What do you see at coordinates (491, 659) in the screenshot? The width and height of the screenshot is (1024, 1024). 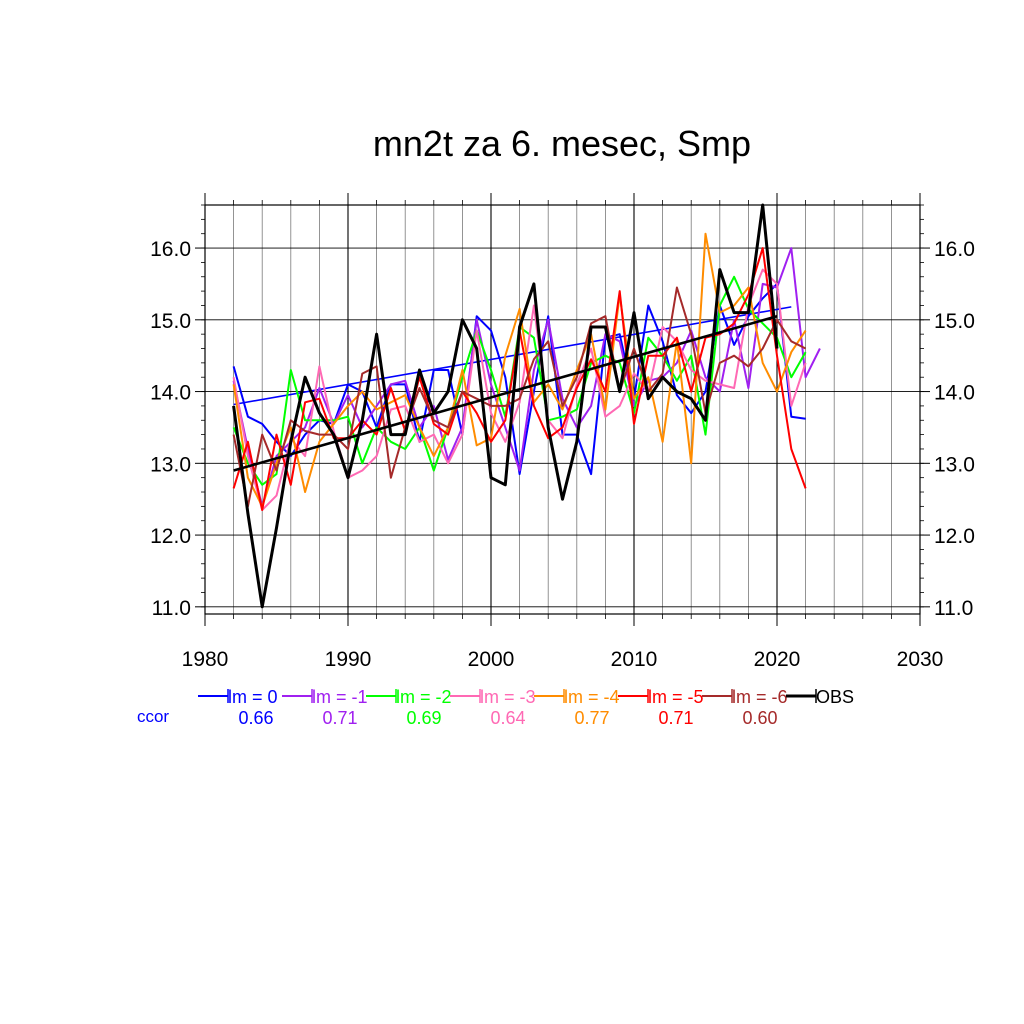 I see `x-tick-label: 2000` at bounding box center [491, 659].